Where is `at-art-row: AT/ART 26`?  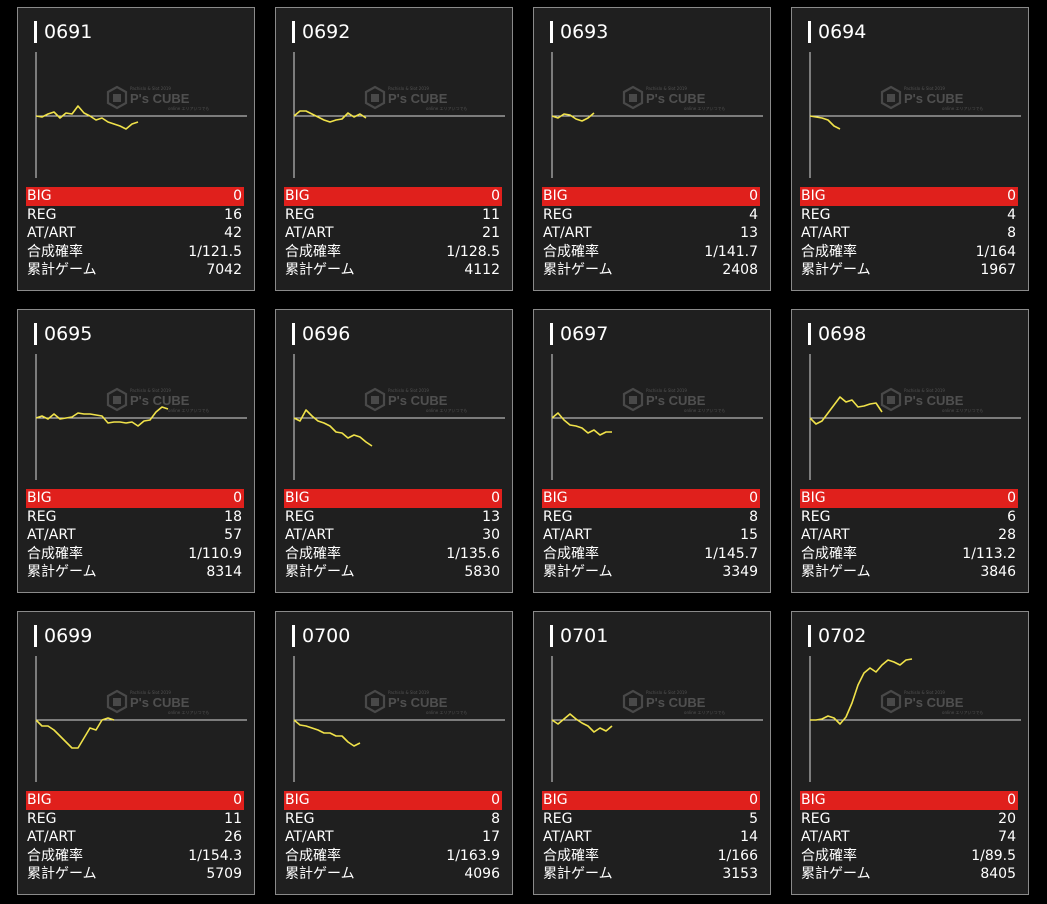 at-art-row: AT/ART 26 is located at coordinates (135, 837).